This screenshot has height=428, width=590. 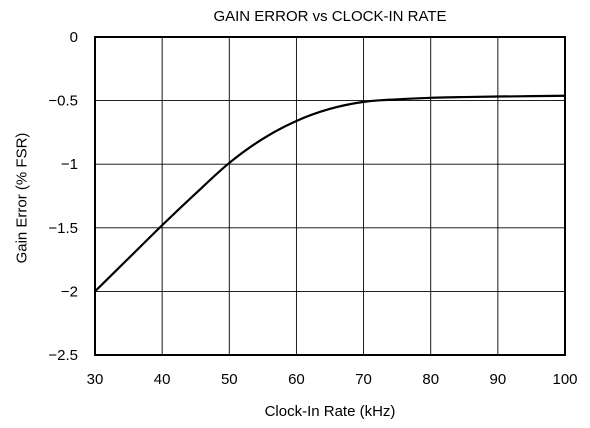 What do you see at coordinates (69, 164) in the screenshot?
I see `y-tick-label: −1` at bounding box center [69, 164].